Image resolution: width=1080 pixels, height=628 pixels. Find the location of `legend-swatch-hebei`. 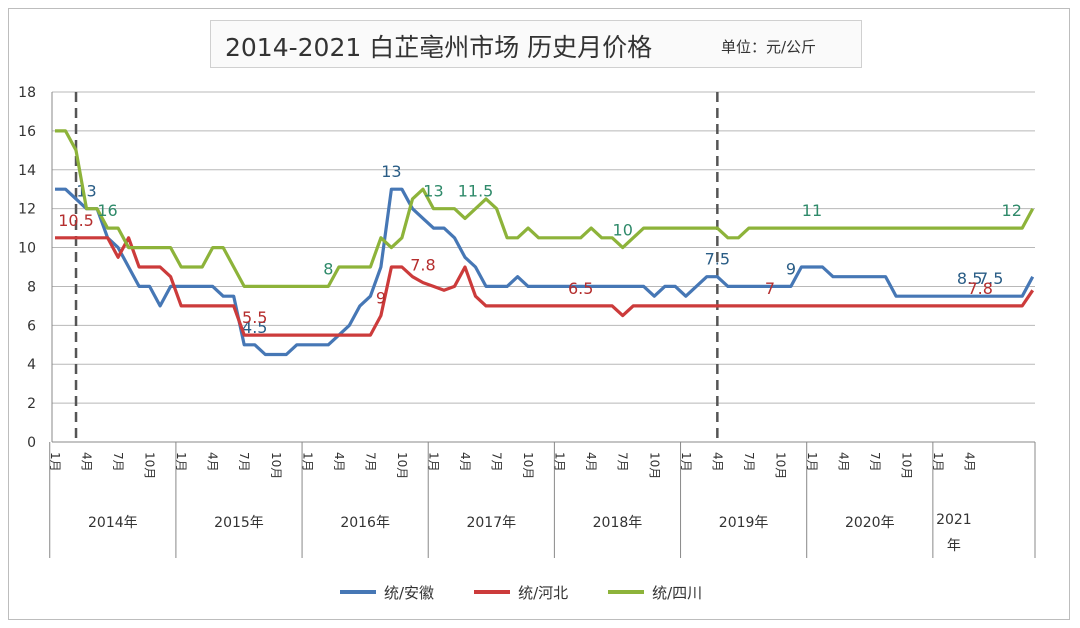

legend-swatch-hebei is located at coordinates (492, 592).